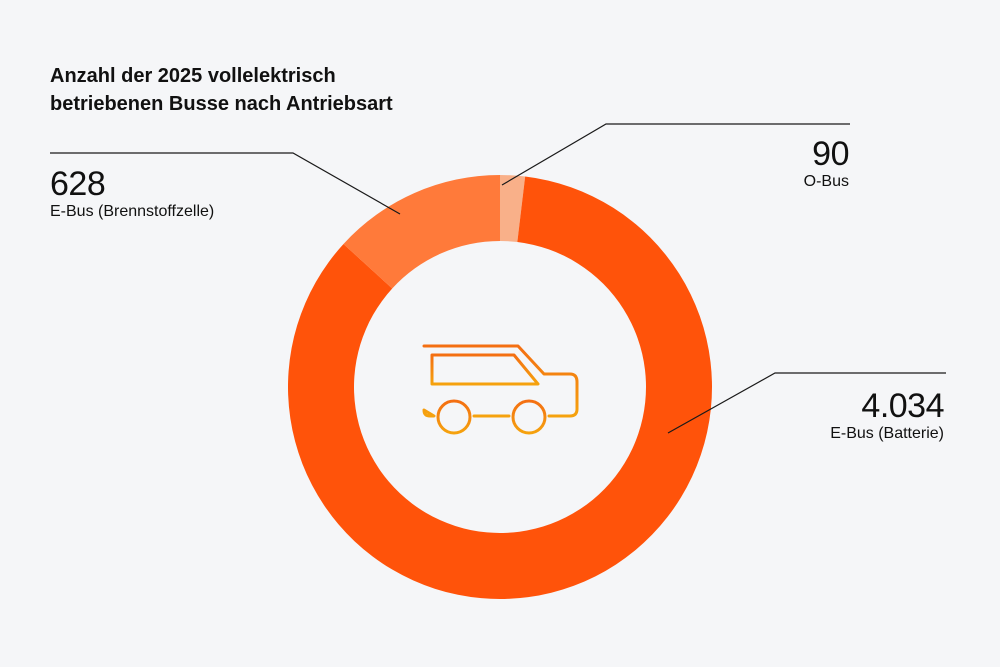  I want to click on fuel-cell-label: E-Bus (Brennstoffzelle), so click(132, 211).